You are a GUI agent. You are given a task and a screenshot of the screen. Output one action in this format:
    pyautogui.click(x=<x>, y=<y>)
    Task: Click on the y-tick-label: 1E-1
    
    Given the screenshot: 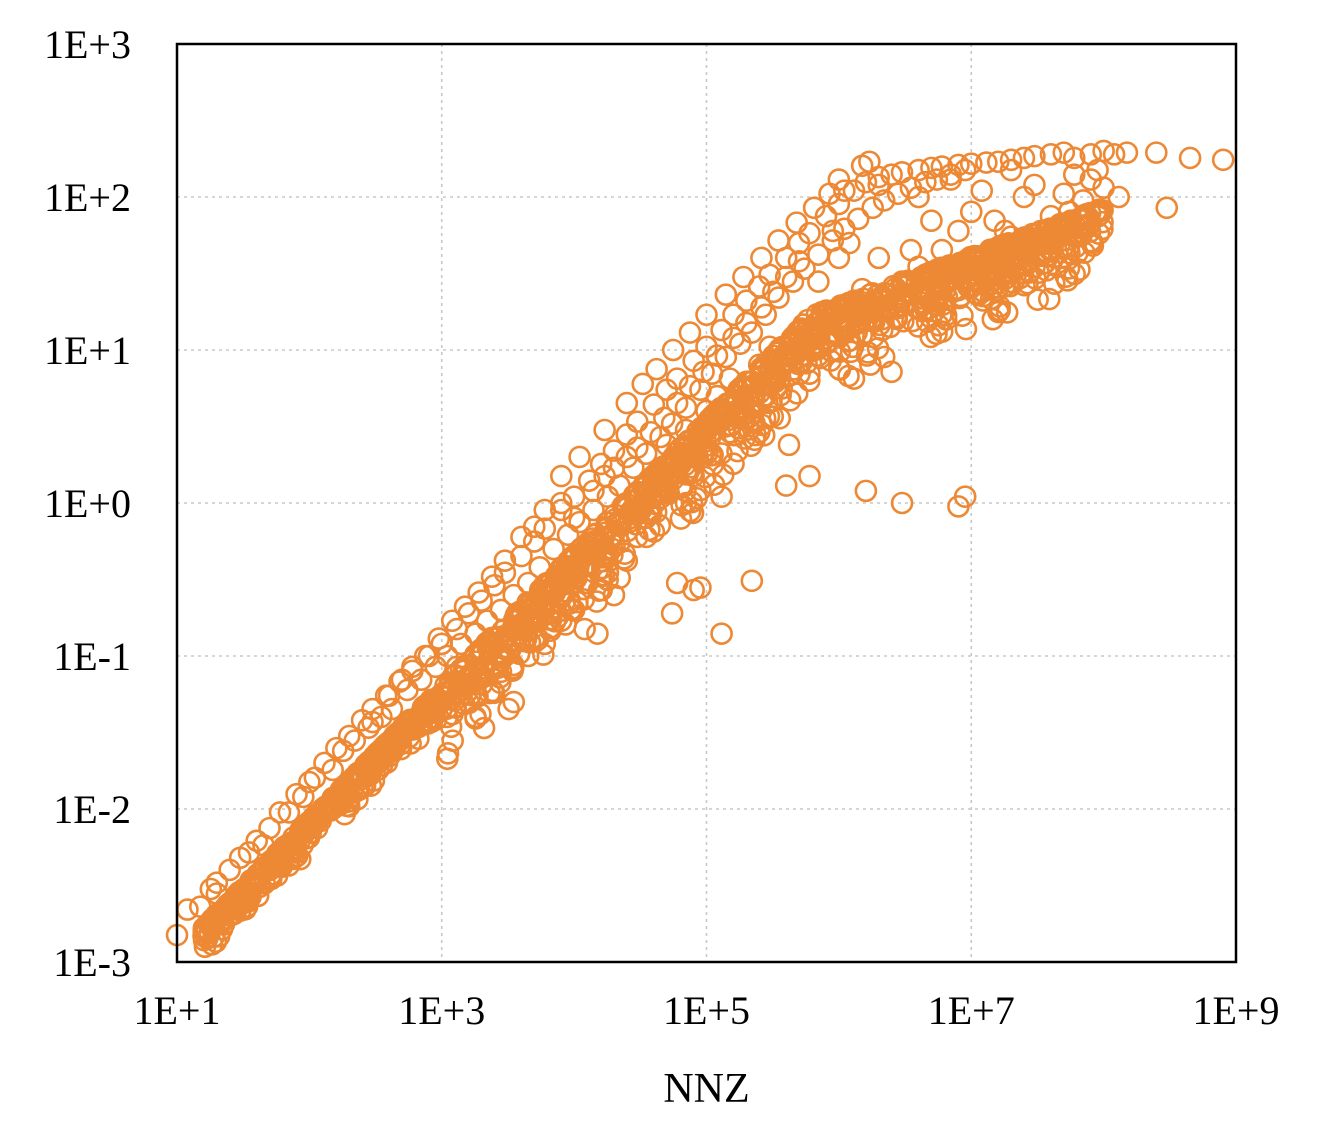 What is the action you would take?
    pyautogui.click(x=92, y=656)
    